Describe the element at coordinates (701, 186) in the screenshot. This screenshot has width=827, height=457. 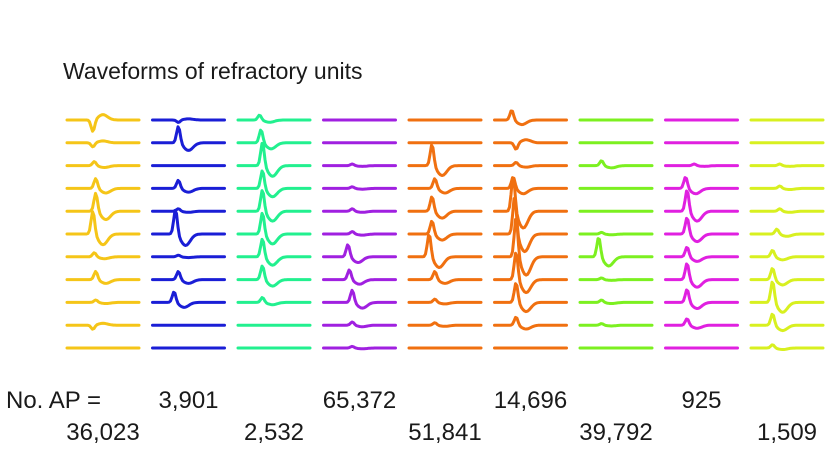
I see `unit-8-channel-4-waveform` at that location.